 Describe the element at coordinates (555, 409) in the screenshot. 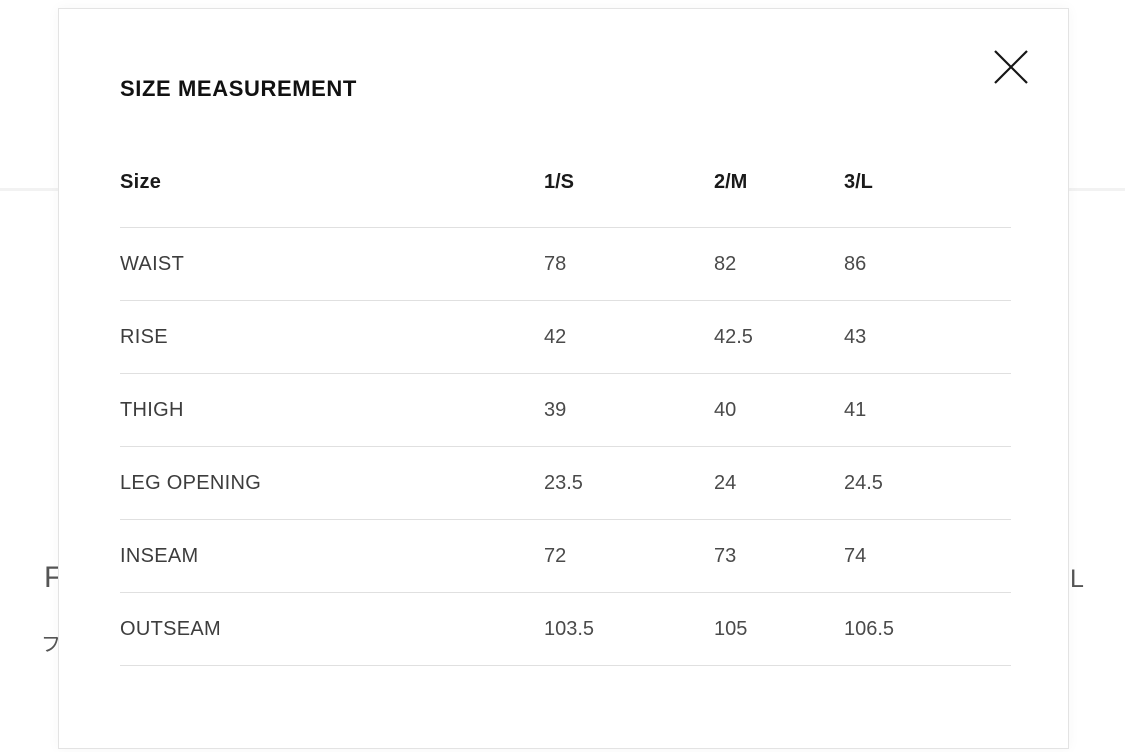

I see `row-value: 39` at that location.